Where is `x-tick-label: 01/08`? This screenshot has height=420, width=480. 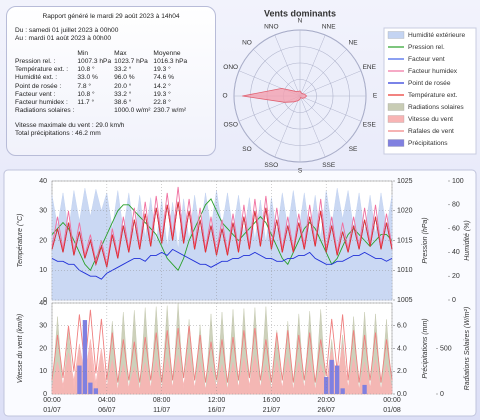
x-tick-label: 01/08 is located at coordinates (392, 410).